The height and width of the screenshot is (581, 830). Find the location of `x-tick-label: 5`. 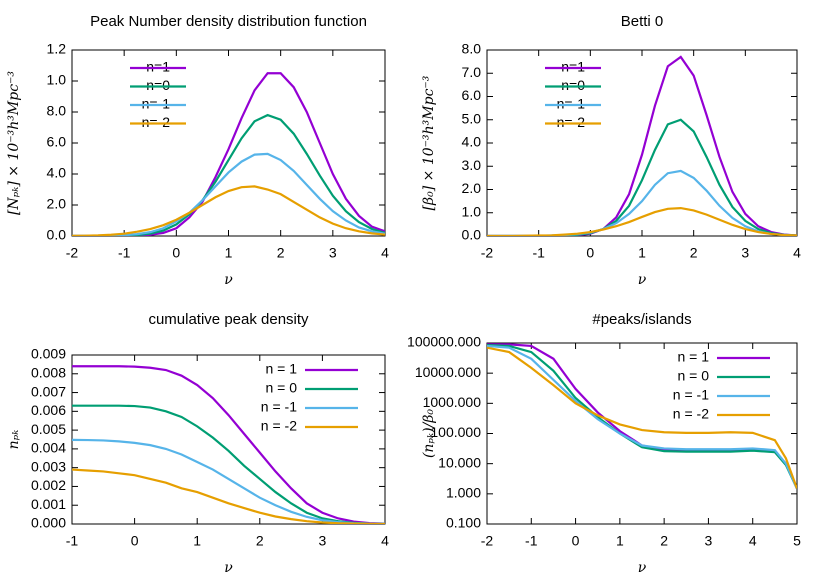

x-tick-label: 5 is located at coordinates (797, 541).